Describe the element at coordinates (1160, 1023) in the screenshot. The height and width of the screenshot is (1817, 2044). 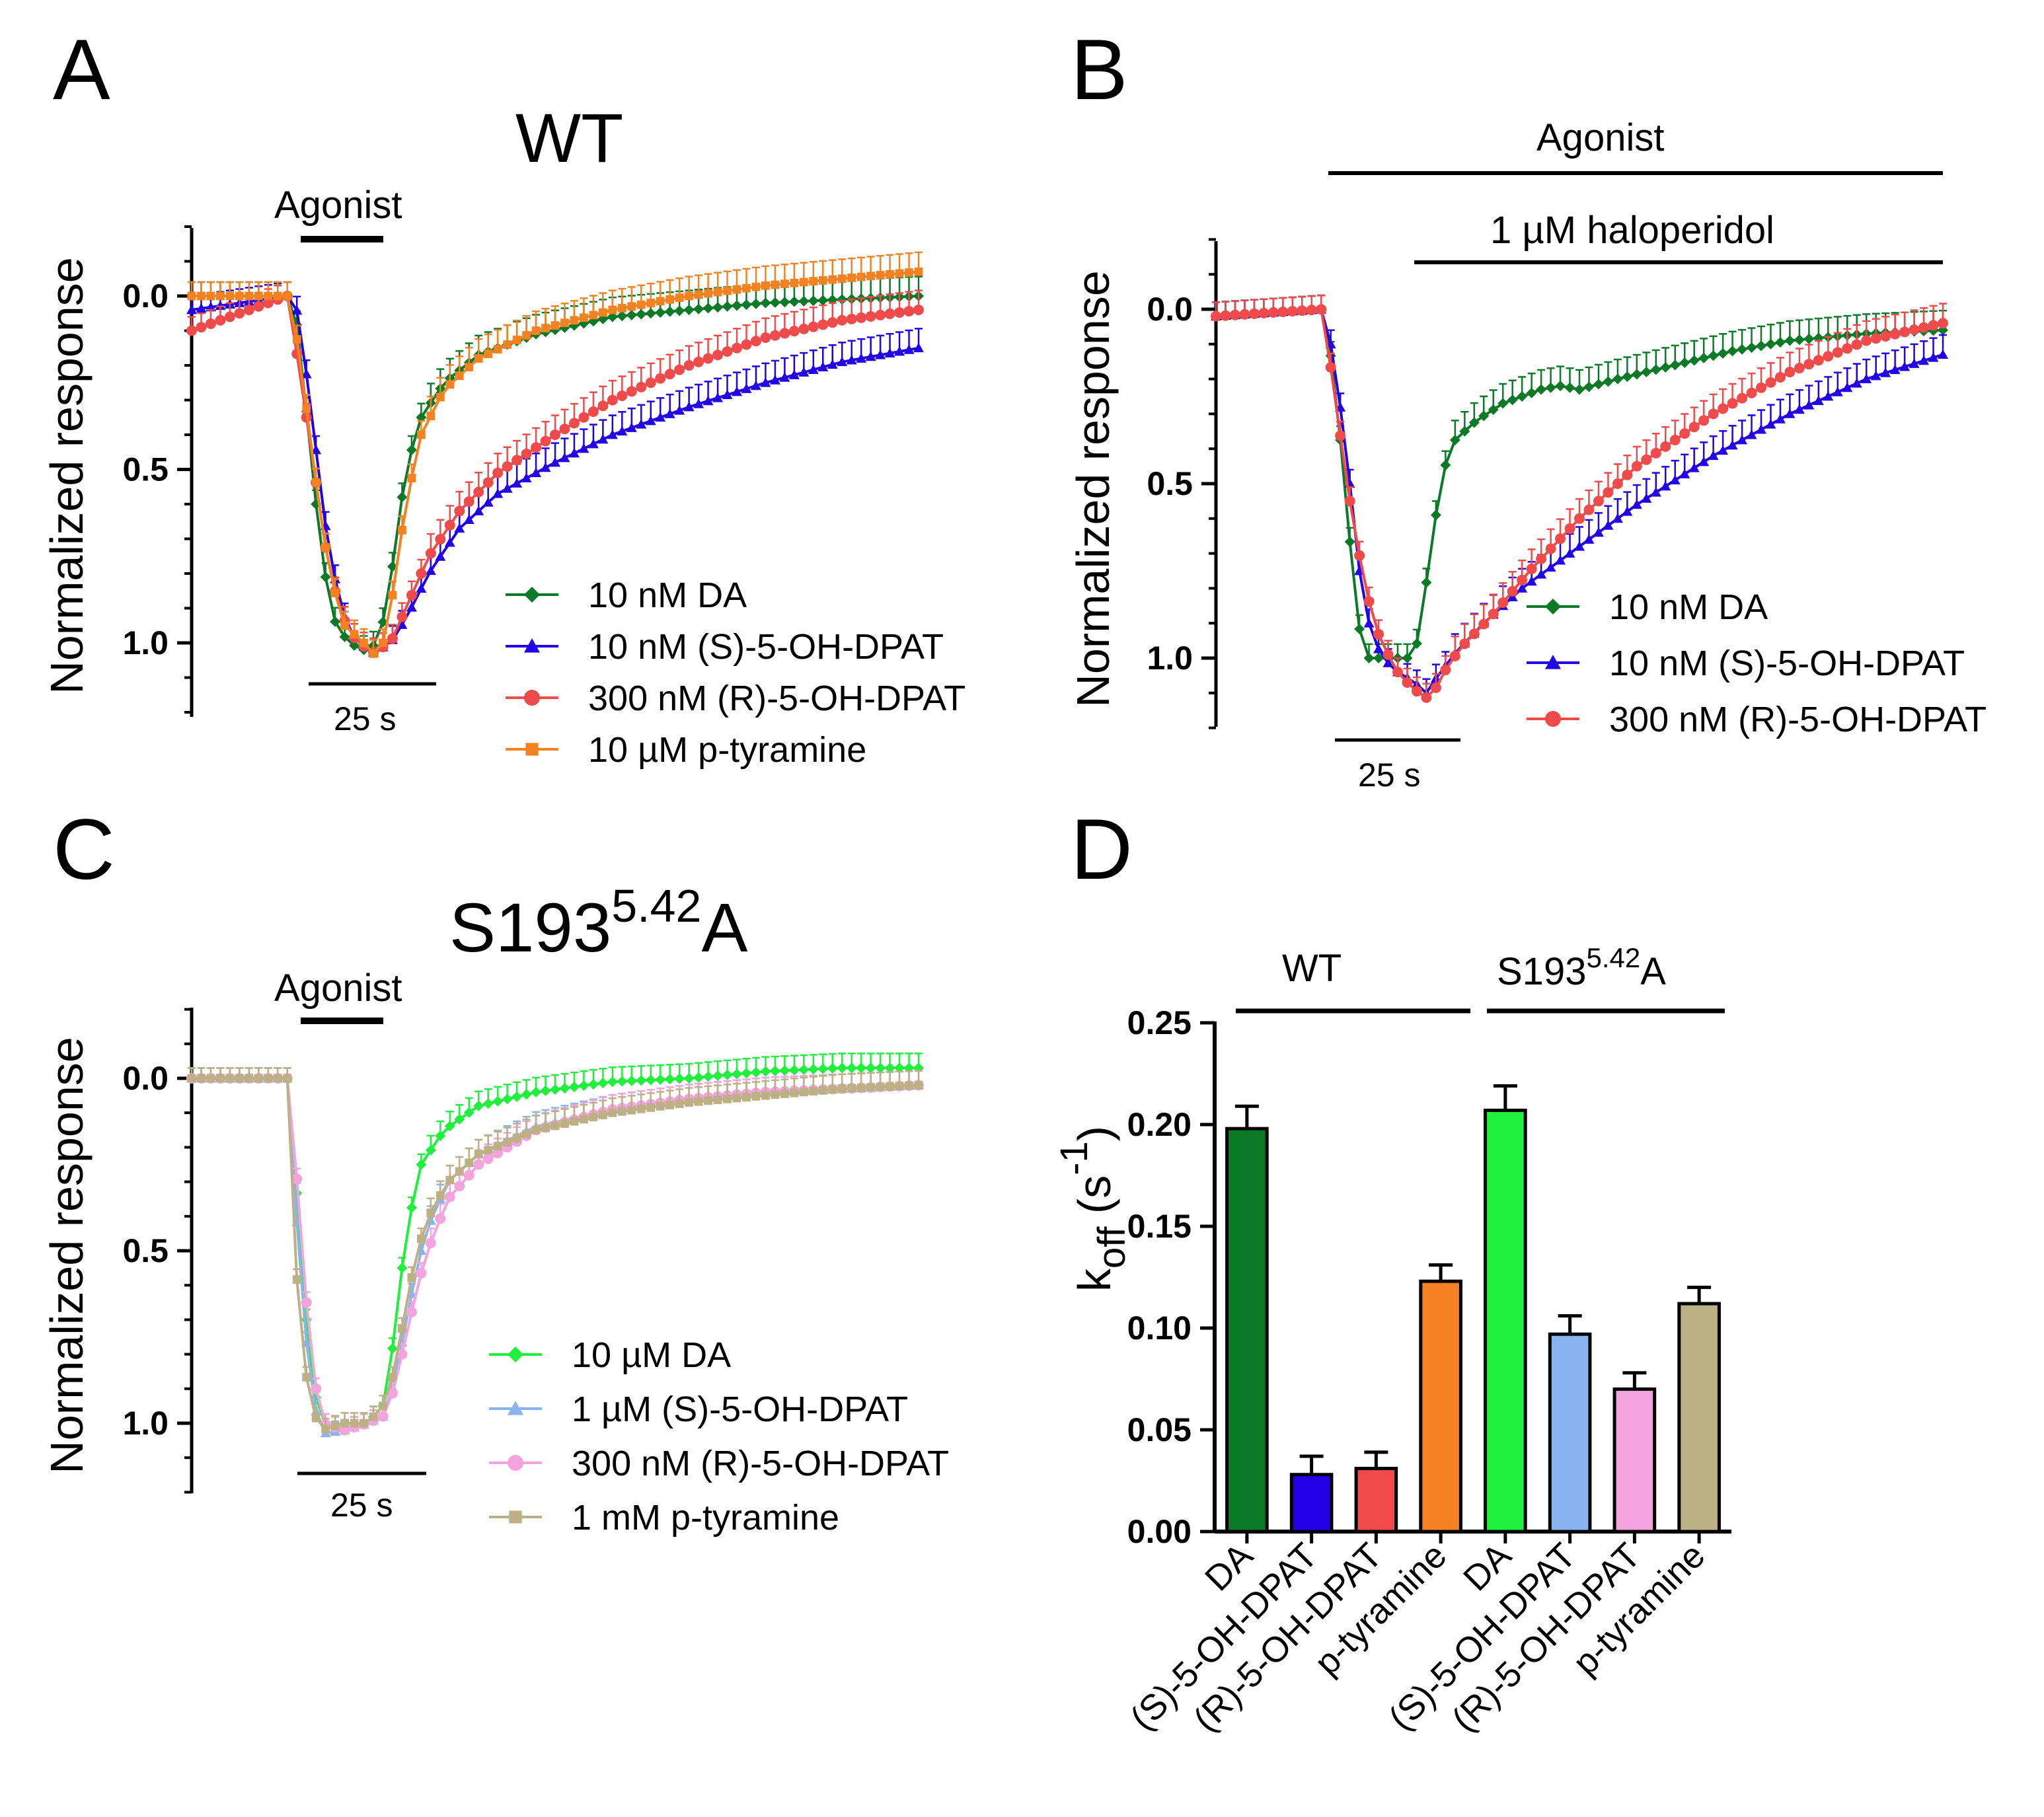
I see `y-tick-label: 0.25` at that location.